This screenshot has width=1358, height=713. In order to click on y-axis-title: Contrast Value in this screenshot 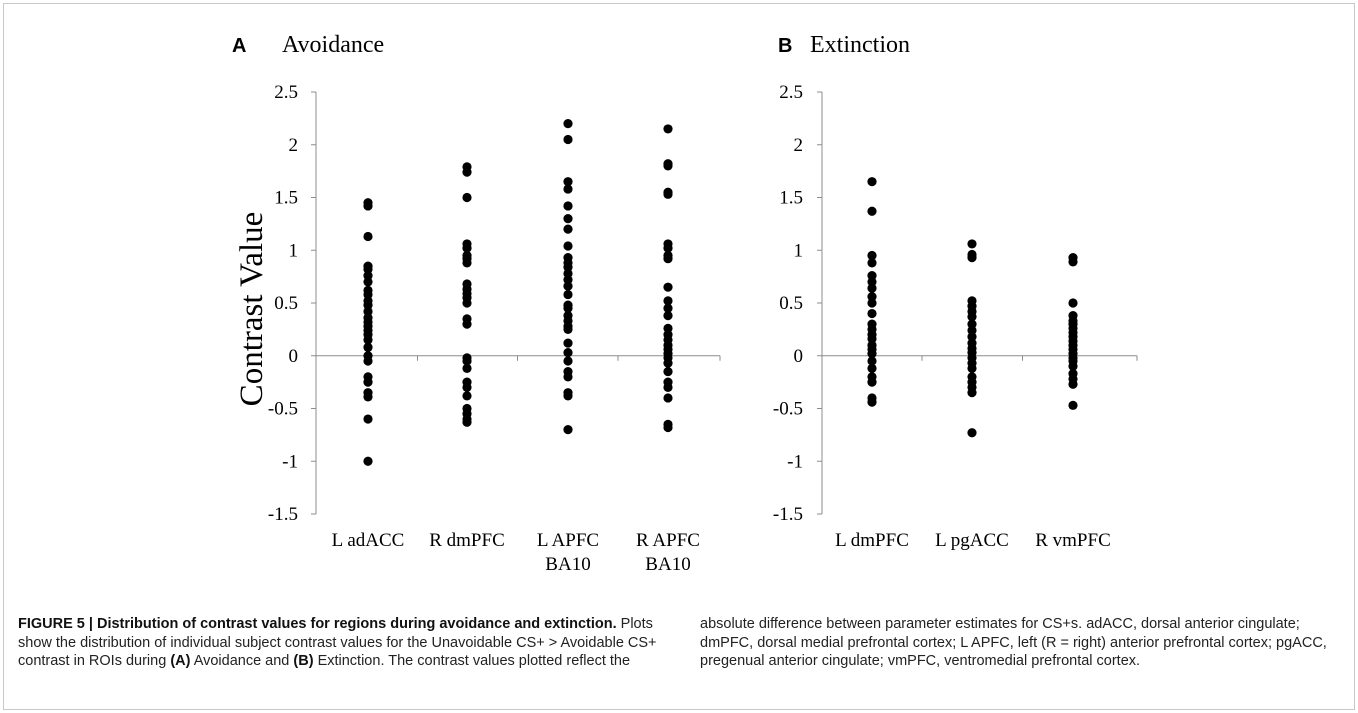, I will do `click(252, 309)`.